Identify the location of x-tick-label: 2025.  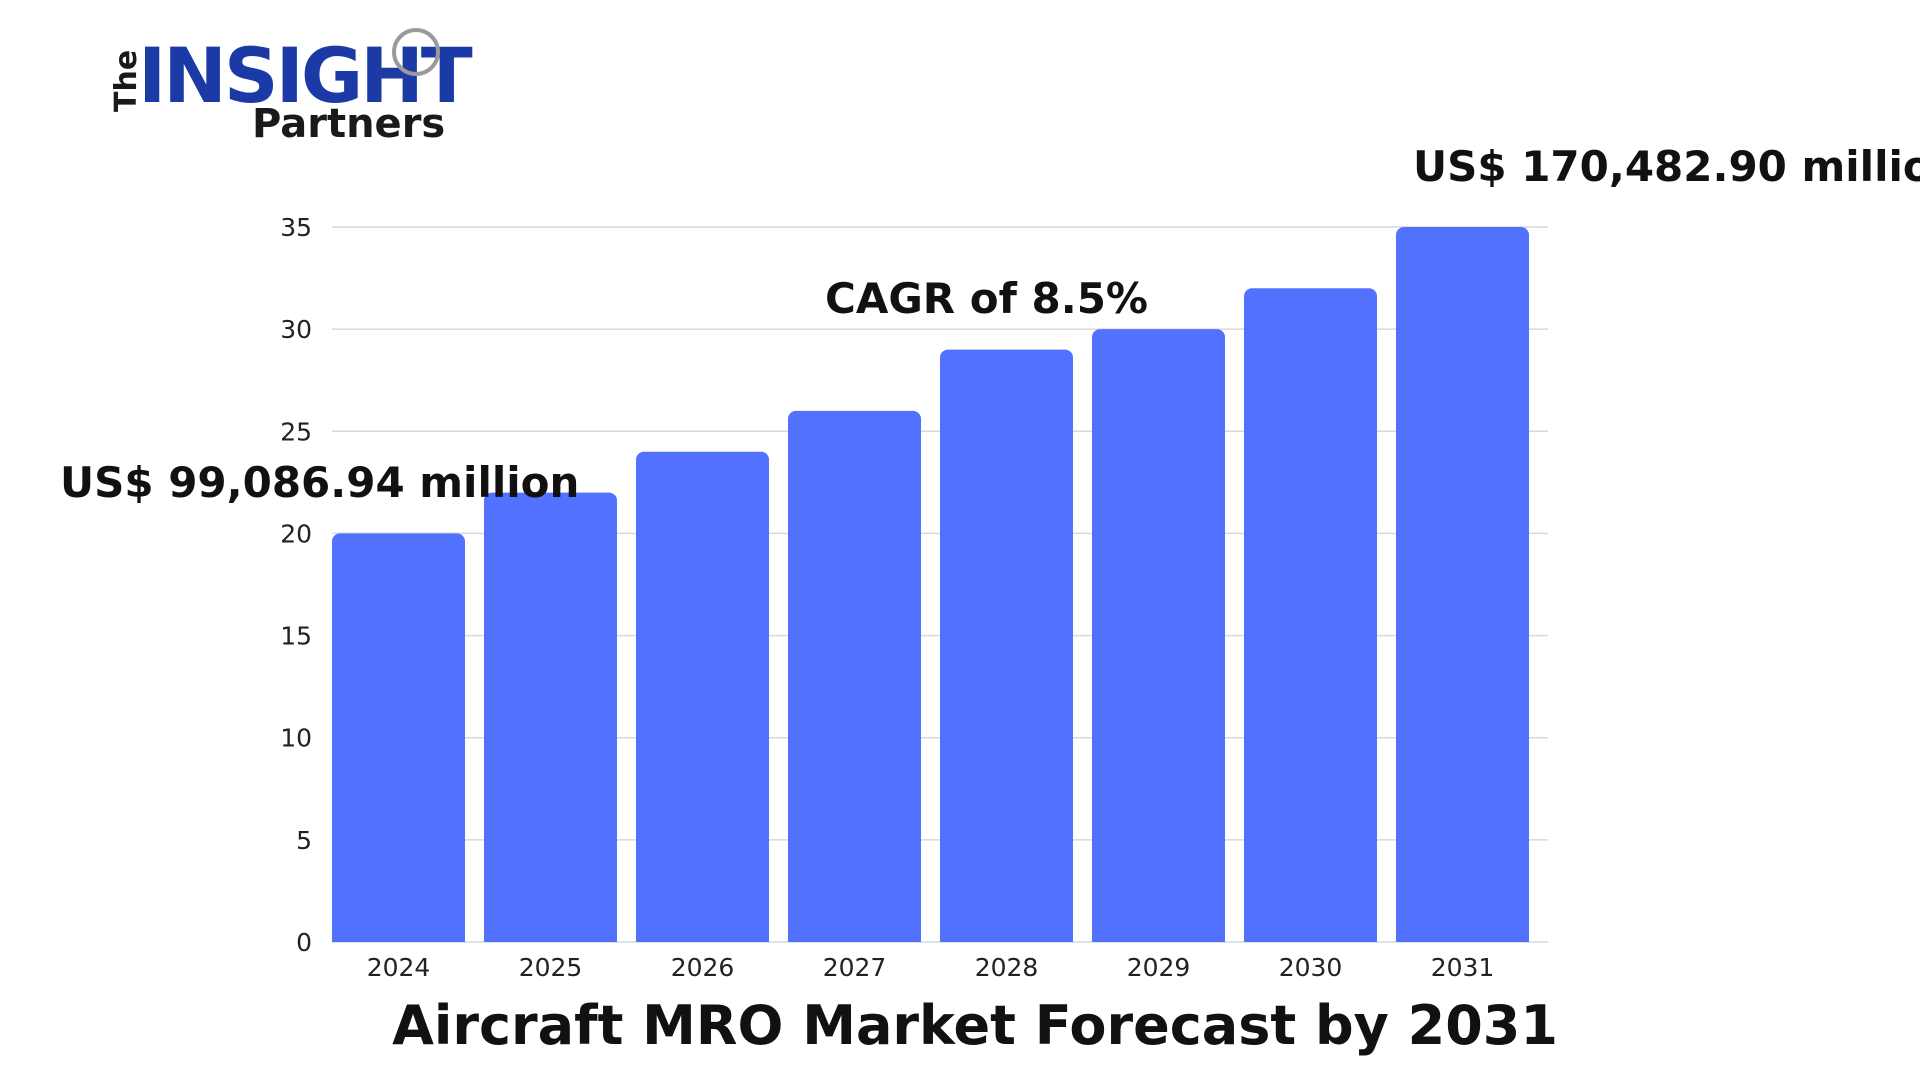
(551, 967).